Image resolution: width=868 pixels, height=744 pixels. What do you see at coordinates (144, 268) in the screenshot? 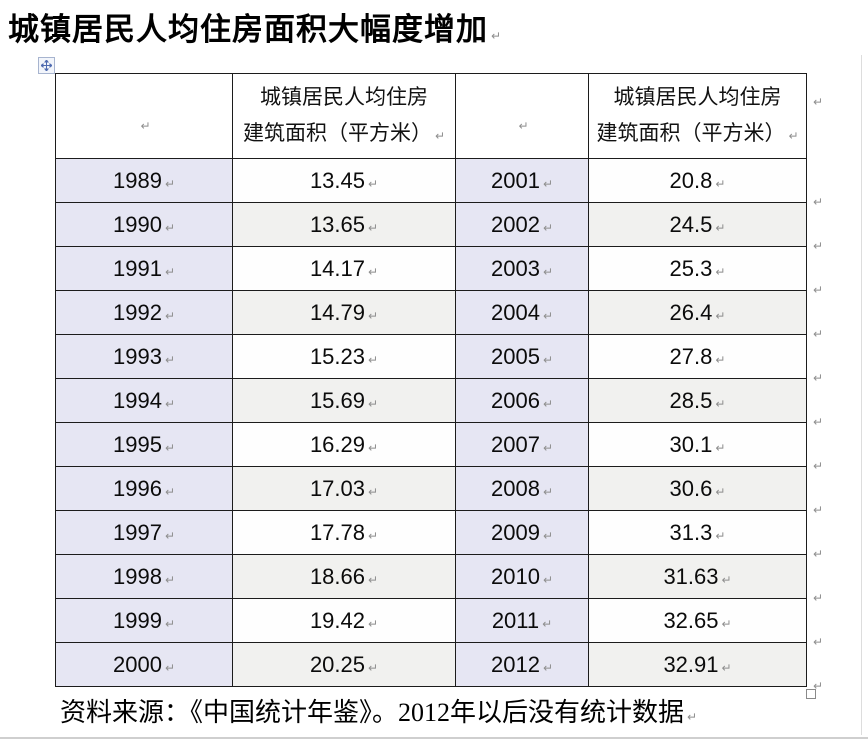
I see `year-cell-left: 1991 ↵` at bounding box center [144, 268].